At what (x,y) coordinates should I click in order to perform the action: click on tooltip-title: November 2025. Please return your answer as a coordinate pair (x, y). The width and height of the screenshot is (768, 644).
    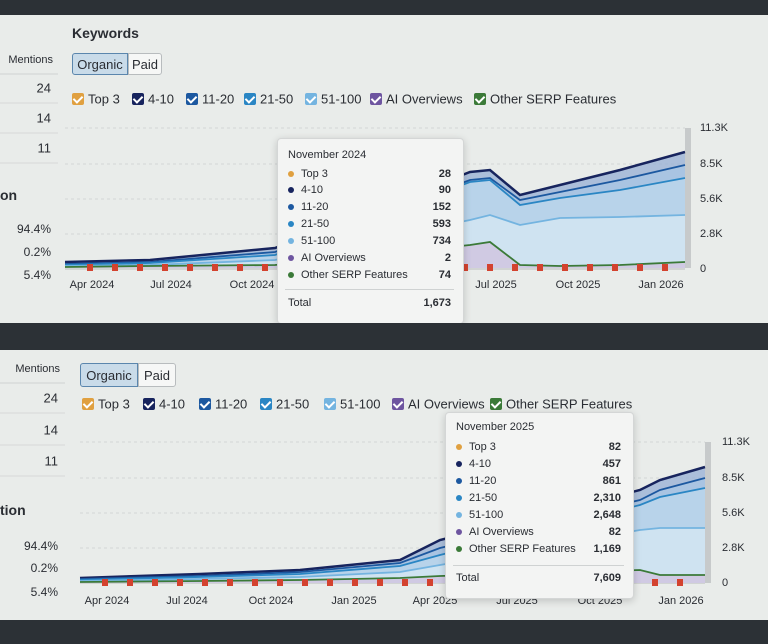
    Looking at the image, I should click on (495, 427).